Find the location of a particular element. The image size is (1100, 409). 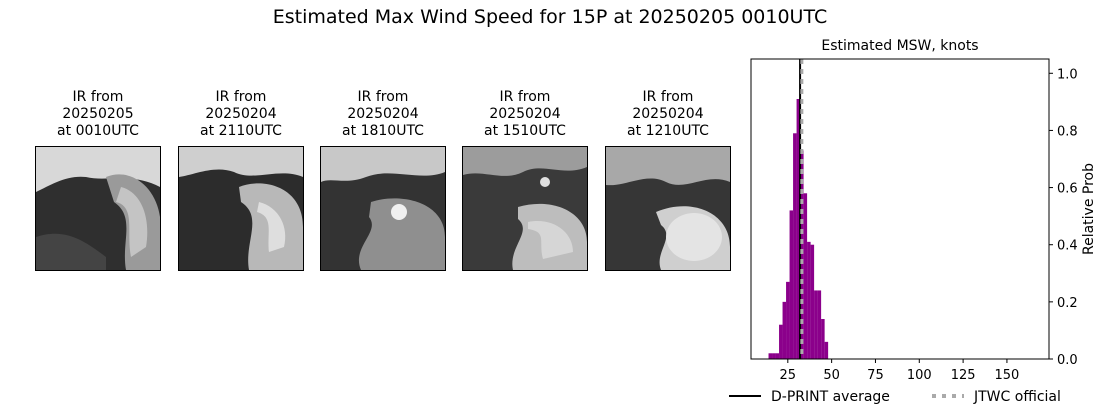

ir-panel: IR from 20250204 at 2110UTC is located at coordinates (241, 180).